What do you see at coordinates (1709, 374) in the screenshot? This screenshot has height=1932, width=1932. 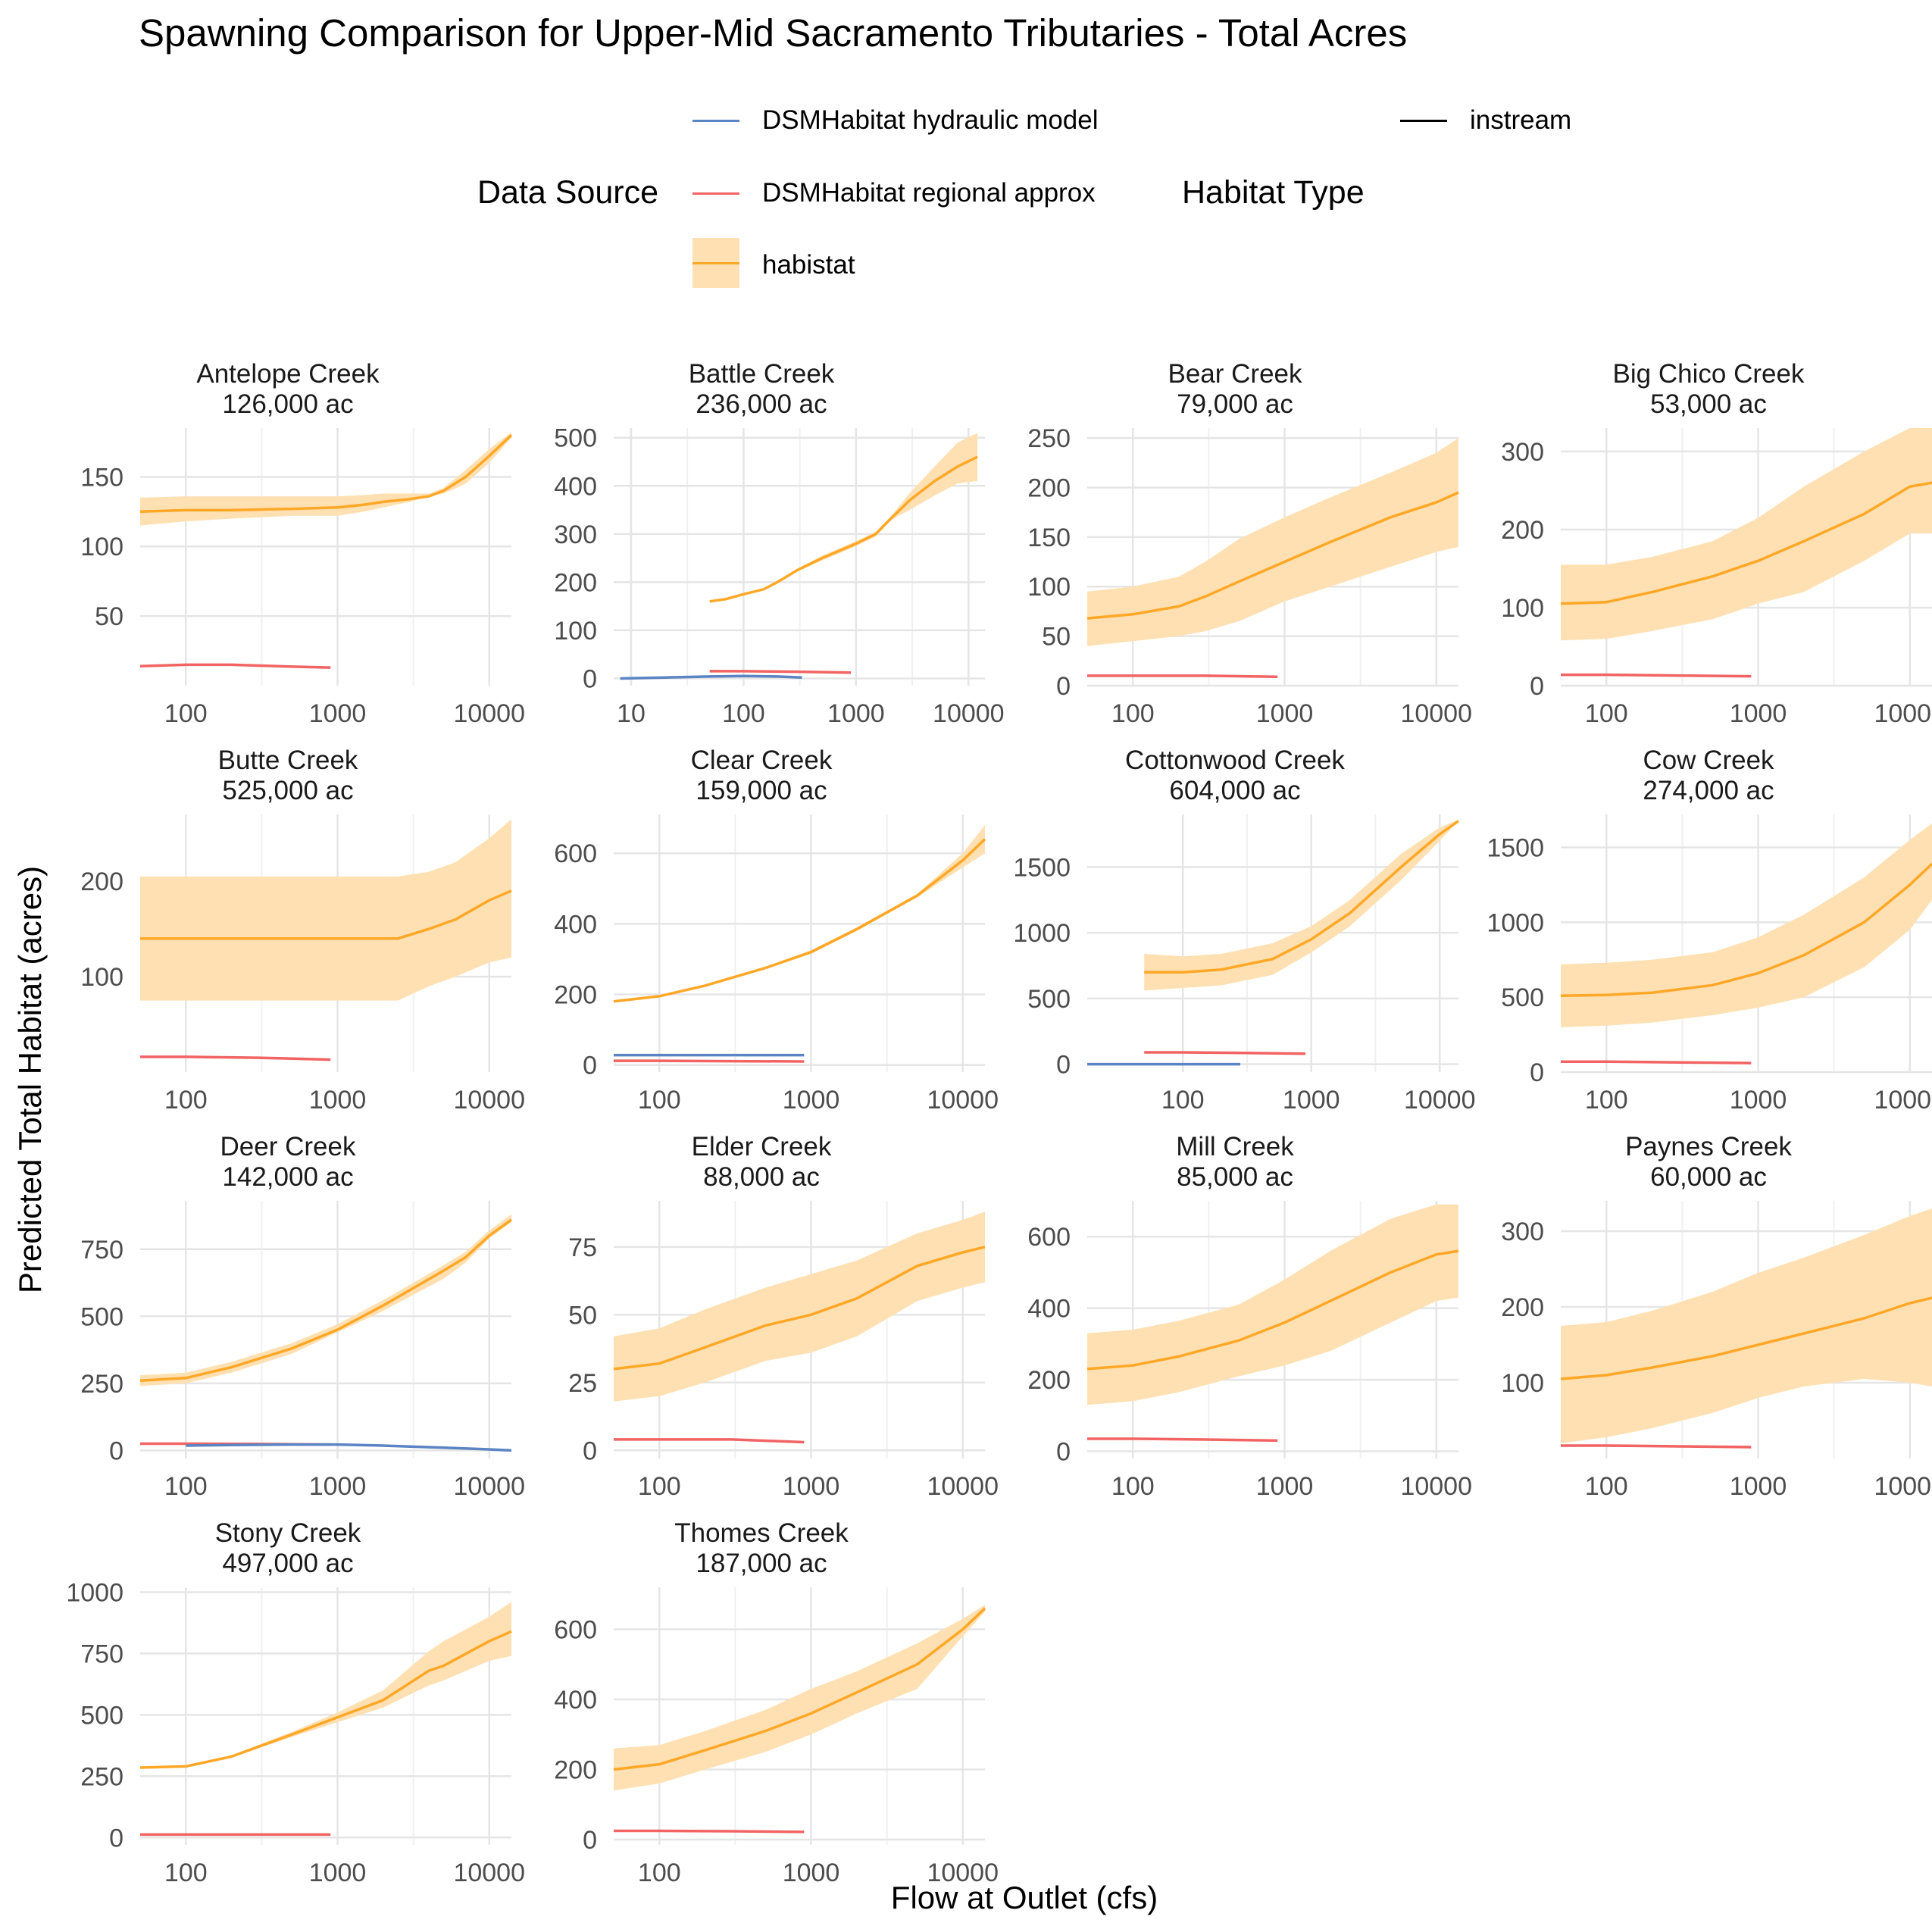 I see `panel-title: Big Chico Creek` at bounding box center [1709, 374].